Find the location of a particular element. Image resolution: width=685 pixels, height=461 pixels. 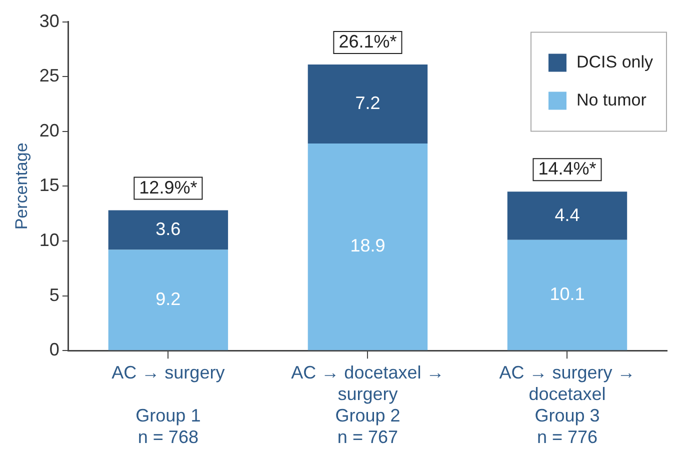

data-label: 18.9 is located at coordinates (368, 246).